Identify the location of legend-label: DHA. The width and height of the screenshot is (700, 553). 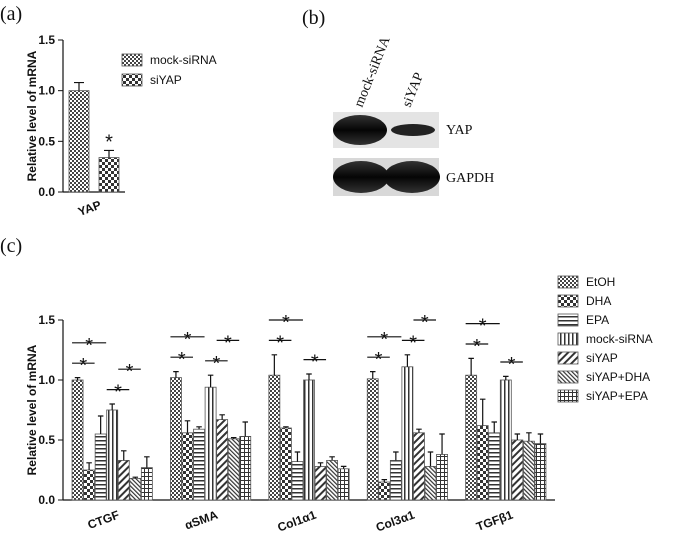
(598, 301).